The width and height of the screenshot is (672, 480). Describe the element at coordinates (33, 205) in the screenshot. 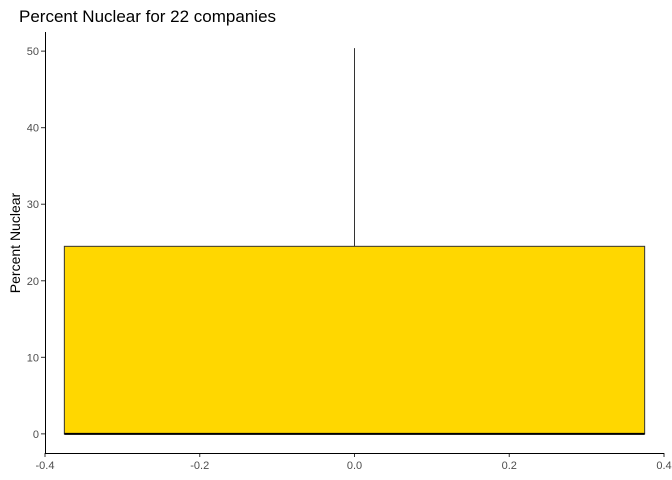

I see `y-tick-label: 30` at that location.